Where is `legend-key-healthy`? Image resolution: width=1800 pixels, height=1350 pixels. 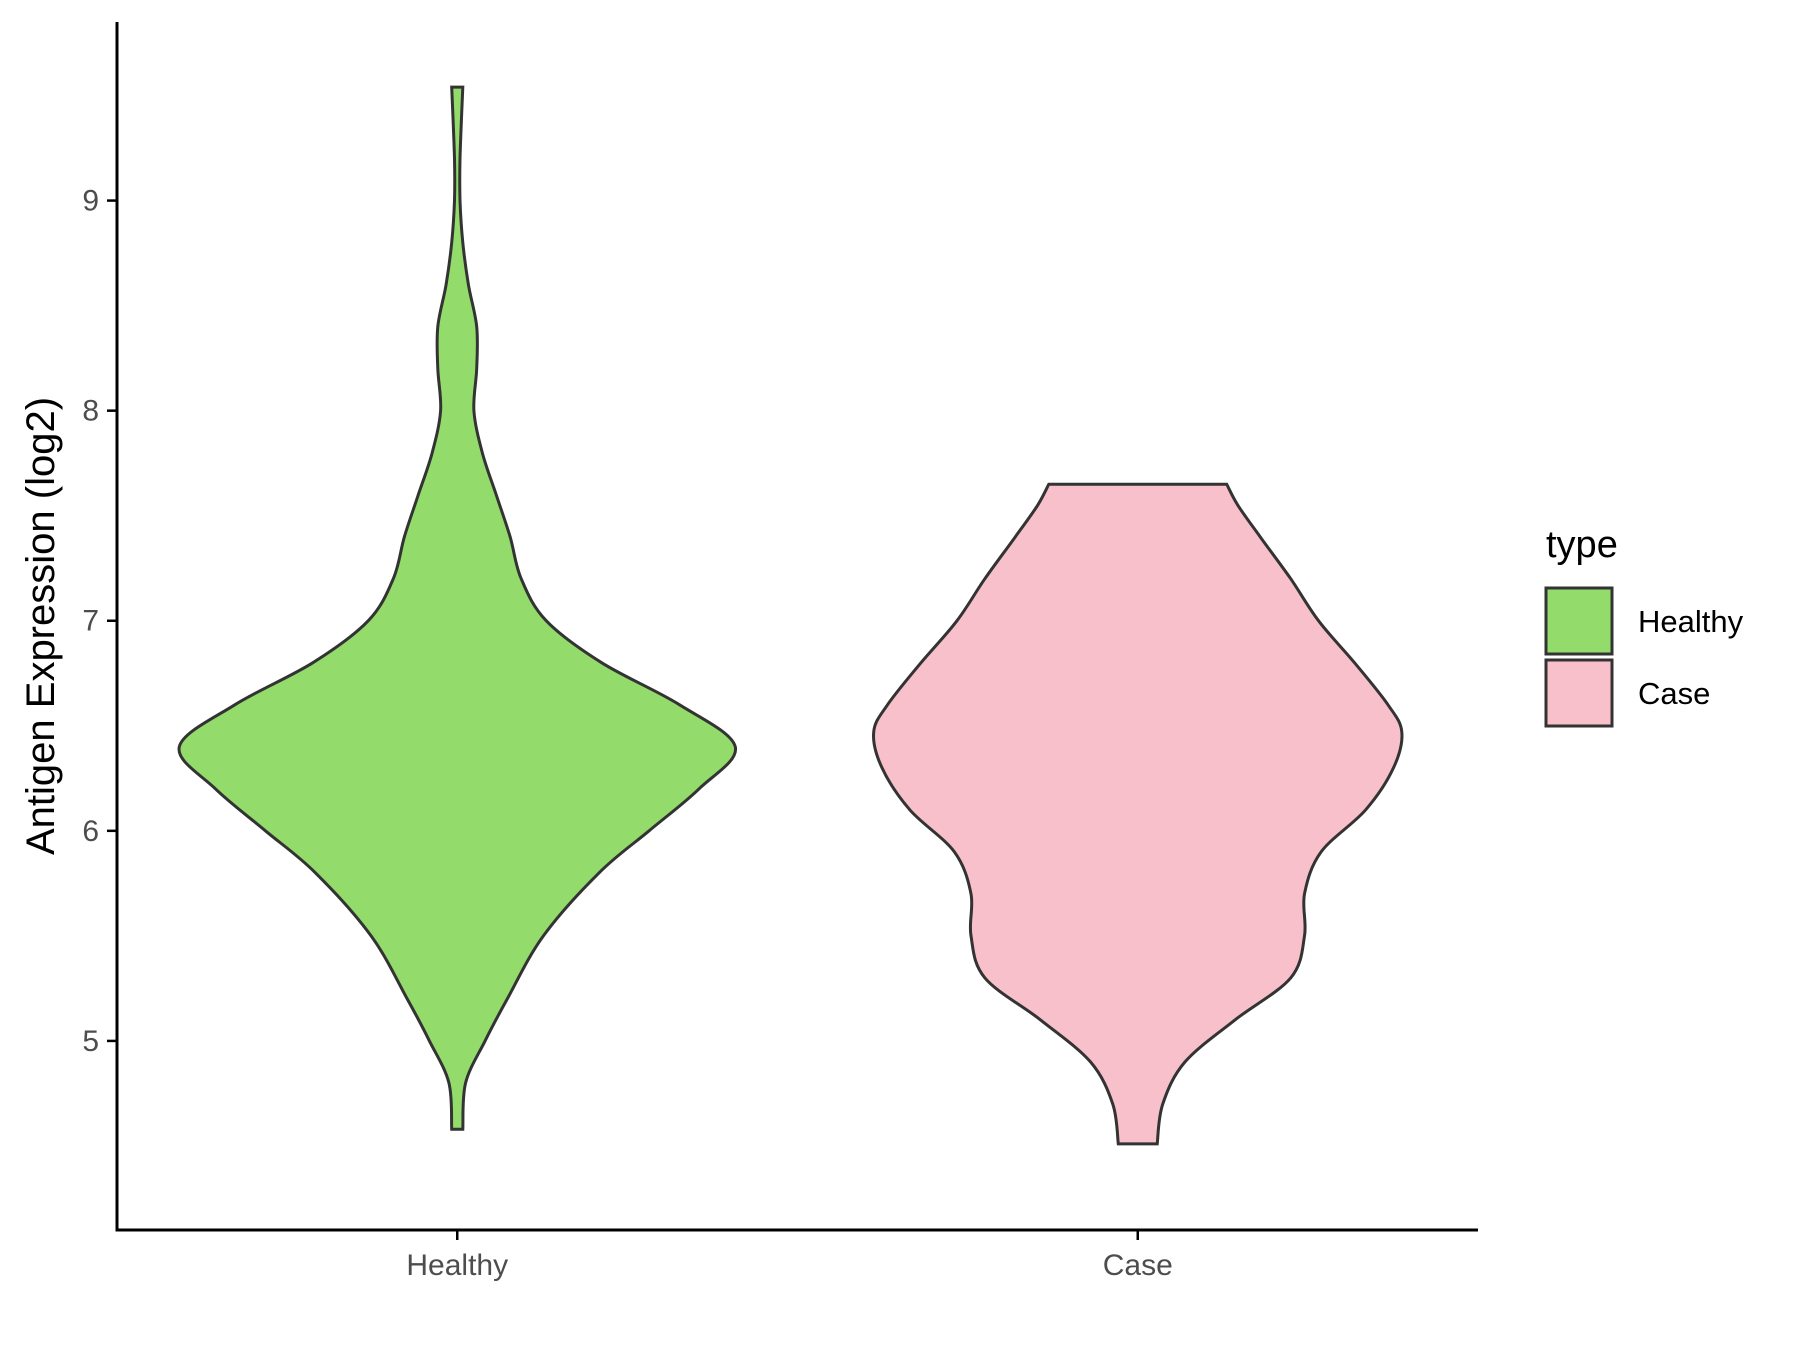
legend-key-healthy is located at coordinates (1579, 621).